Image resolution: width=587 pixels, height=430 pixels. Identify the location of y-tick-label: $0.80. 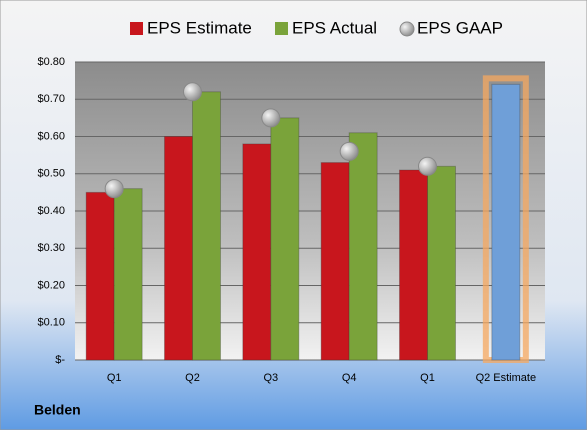
(51, 62).